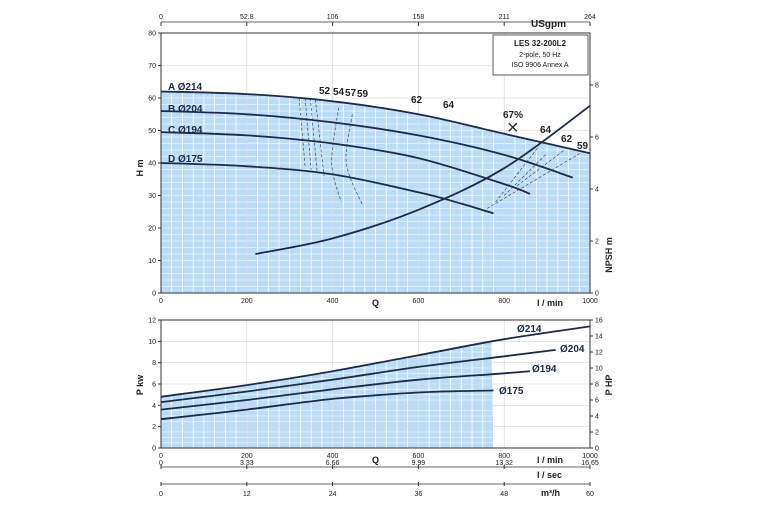 This screenshot has height=511, width=768. What do you see at coordinates (590, 301) in the screenshot?
I see `head-x-tick: 1000` at bounding box center [590, 301].